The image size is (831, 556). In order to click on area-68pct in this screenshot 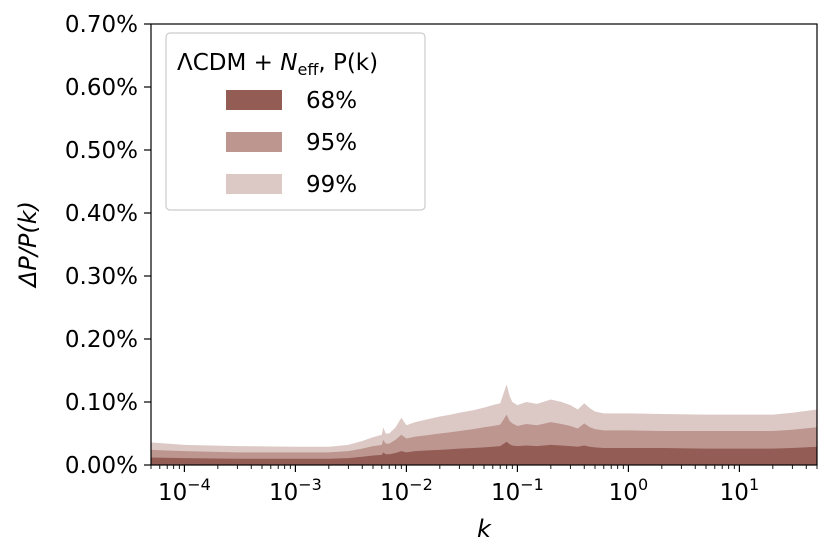, I will do `click(484, 453)`.